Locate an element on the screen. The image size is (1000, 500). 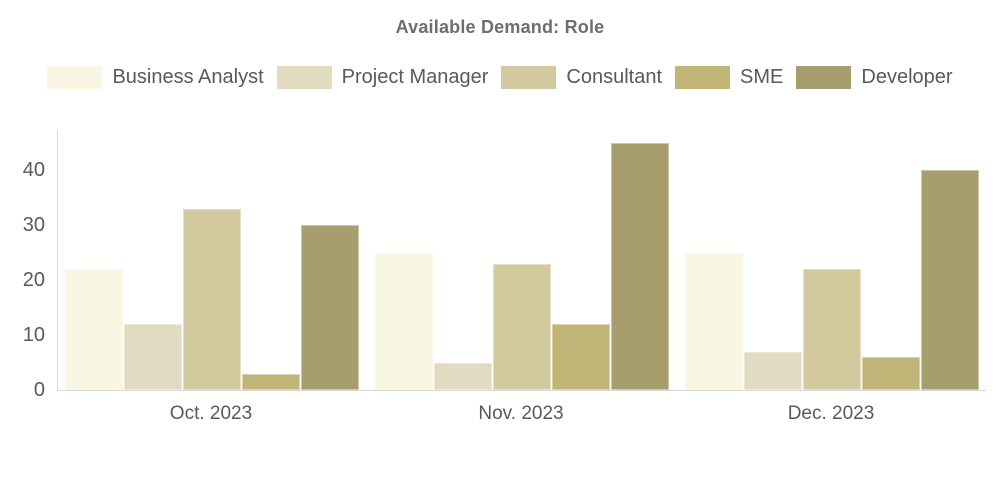
y-tick-label: 40 is located at coordinates (33, 170).